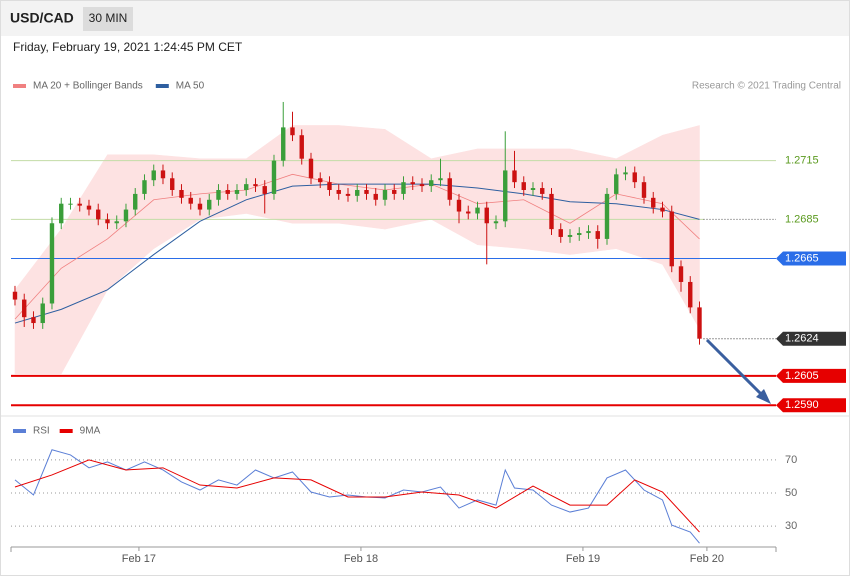  I want to click on timestamp: Friday, February 19, 2021 1:24:45 PM CET, so click(128, 47).